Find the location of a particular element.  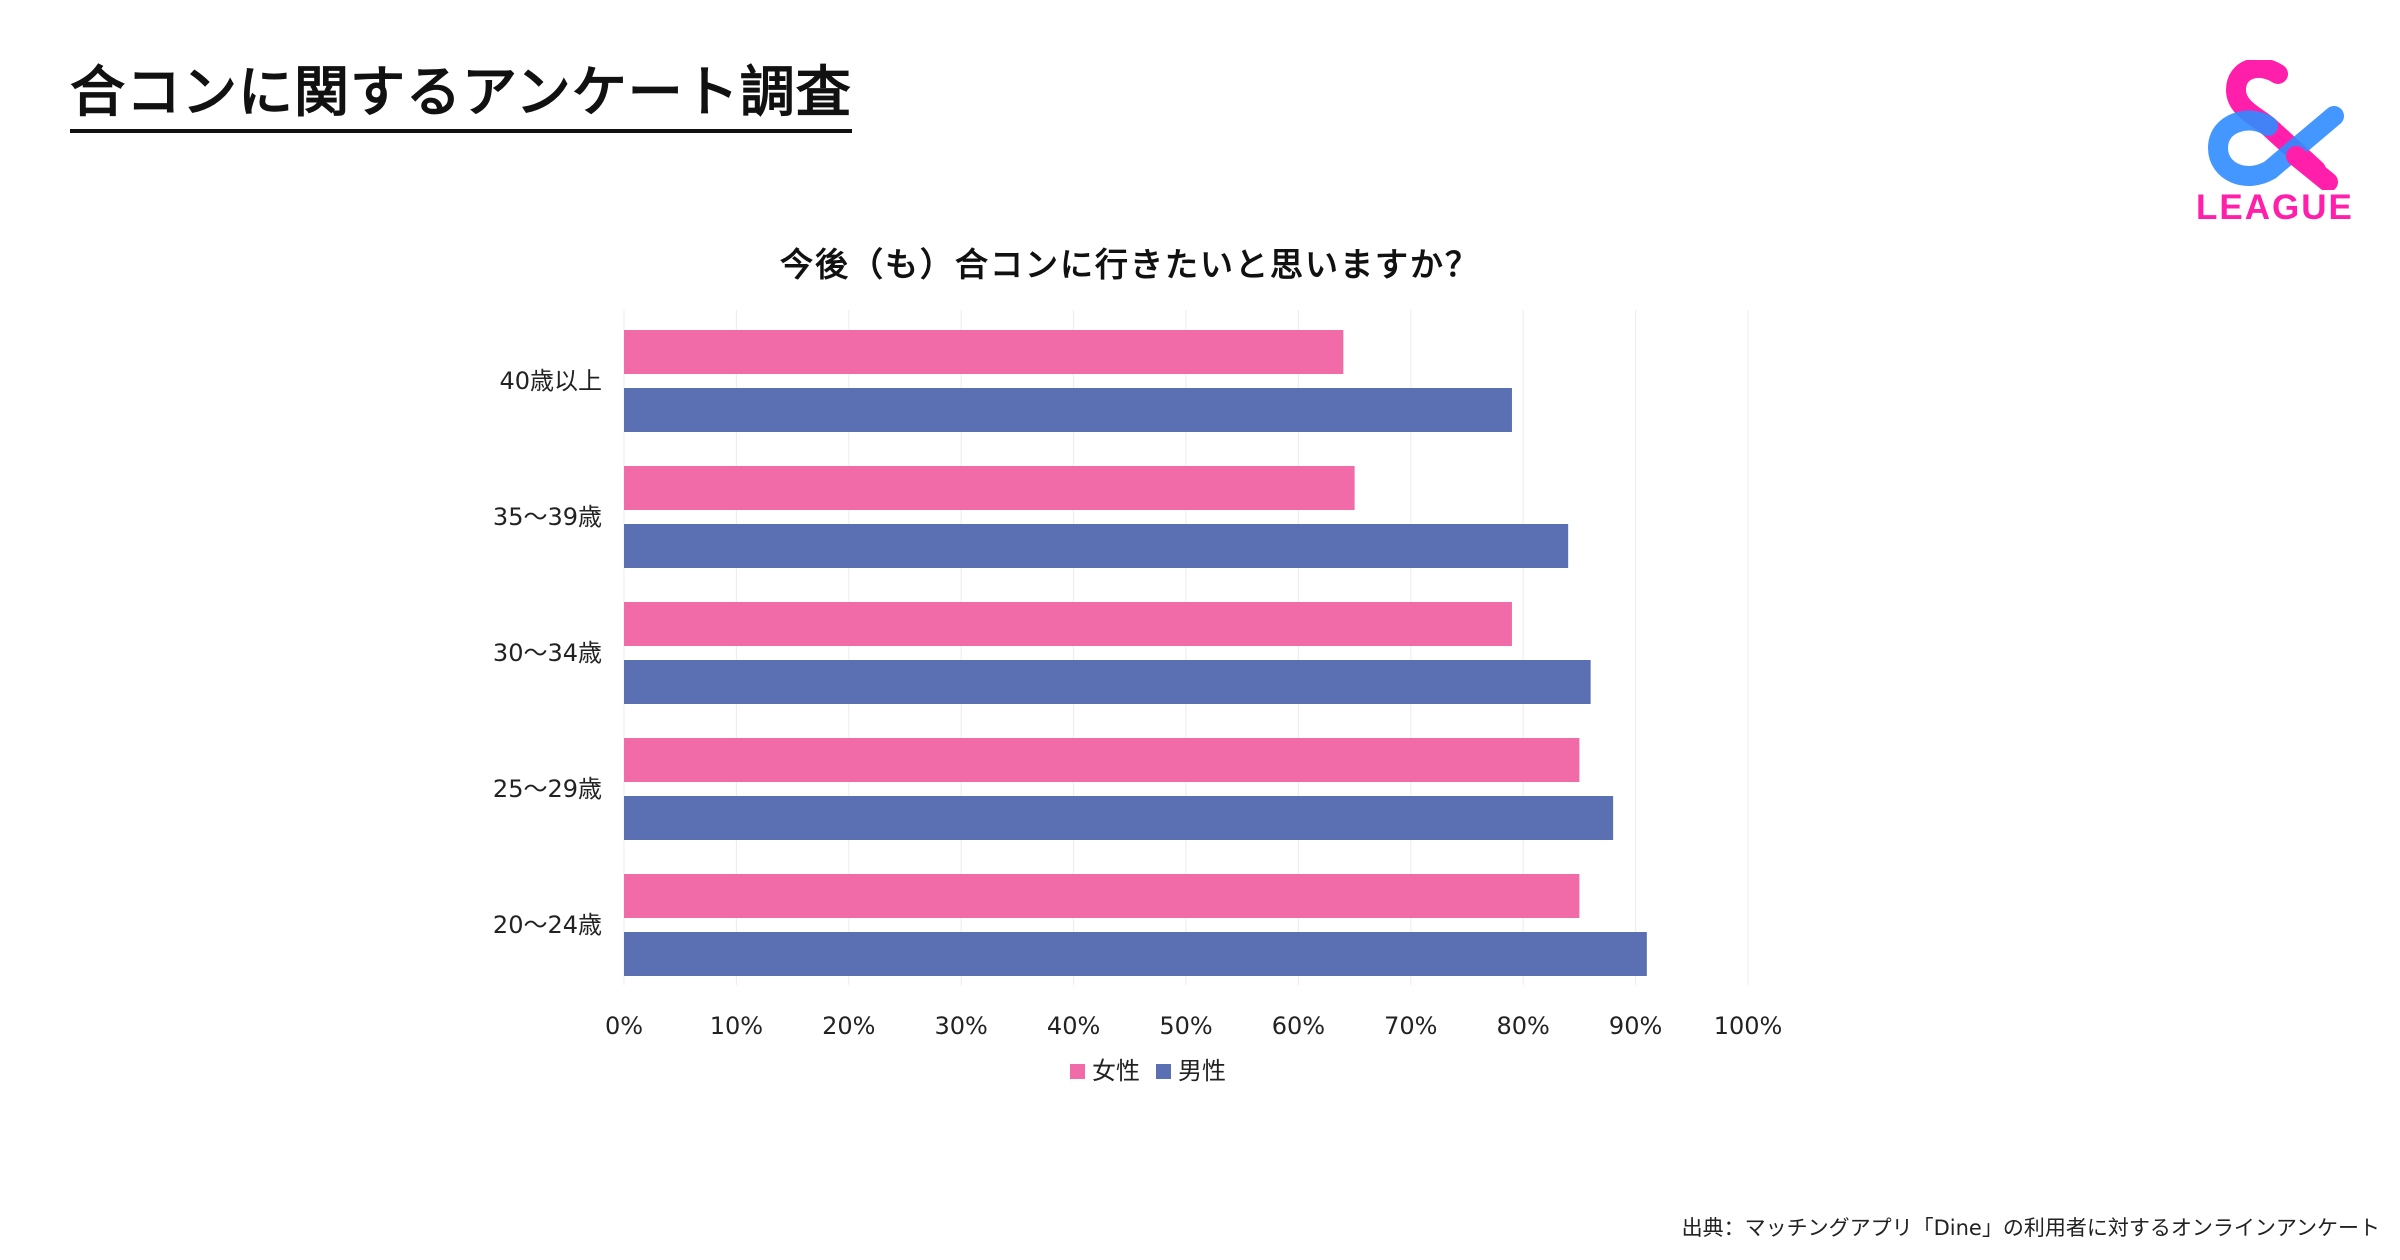

x-tick-label: 10% is located at coordinates (736, 1026).